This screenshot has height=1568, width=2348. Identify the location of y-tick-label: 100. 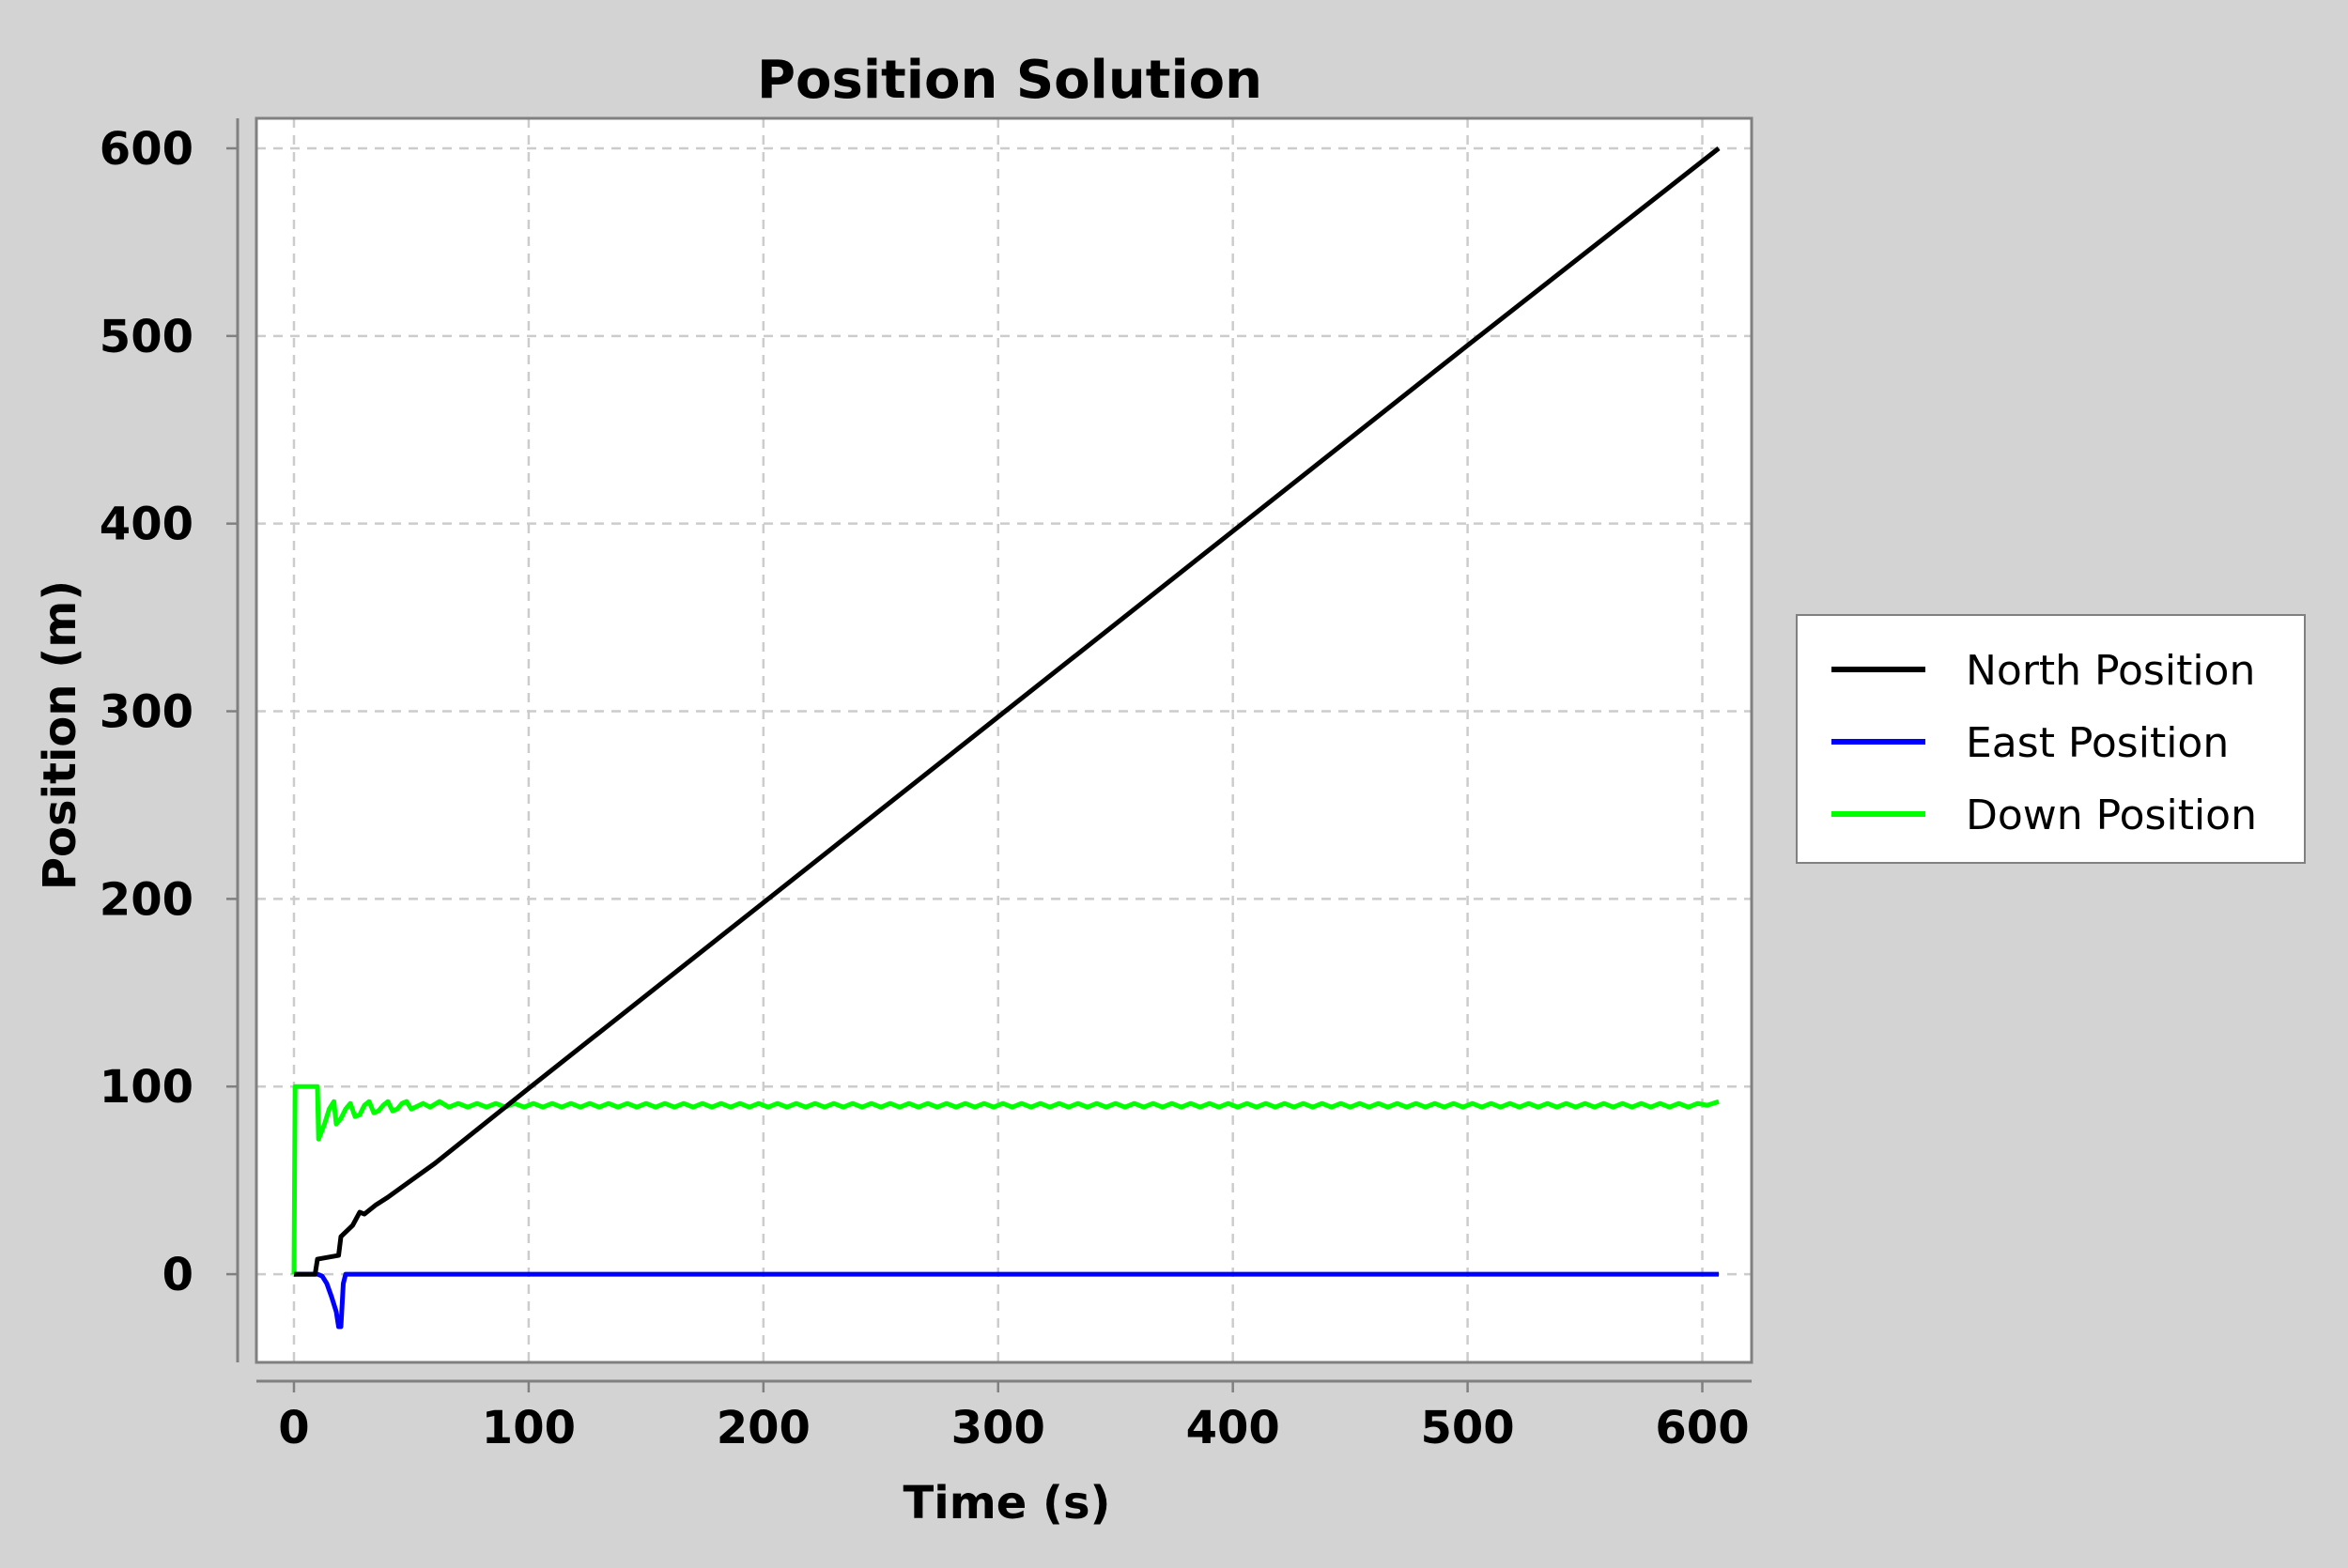
(146, 1087).